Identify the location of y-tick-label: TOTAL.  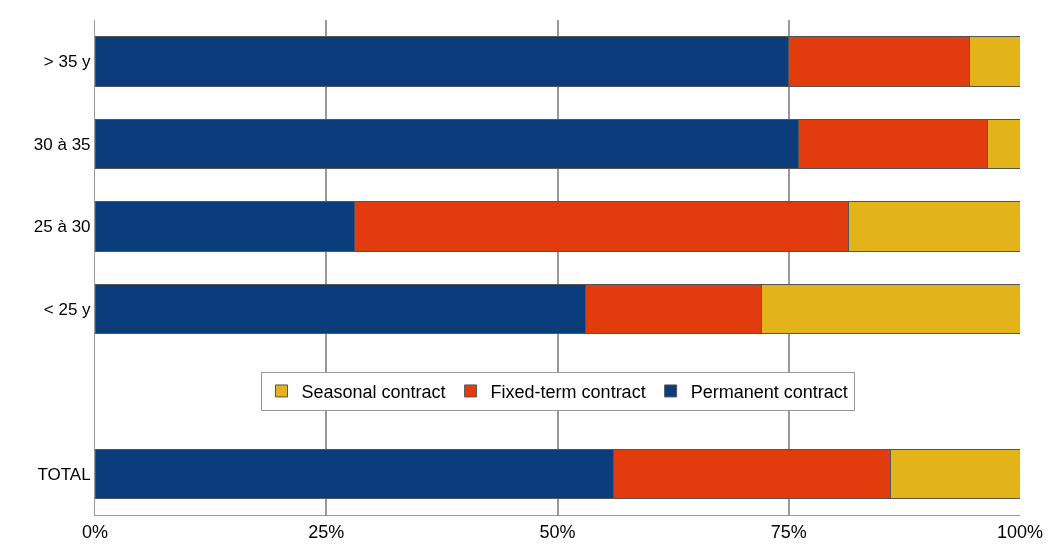
(64, 474).